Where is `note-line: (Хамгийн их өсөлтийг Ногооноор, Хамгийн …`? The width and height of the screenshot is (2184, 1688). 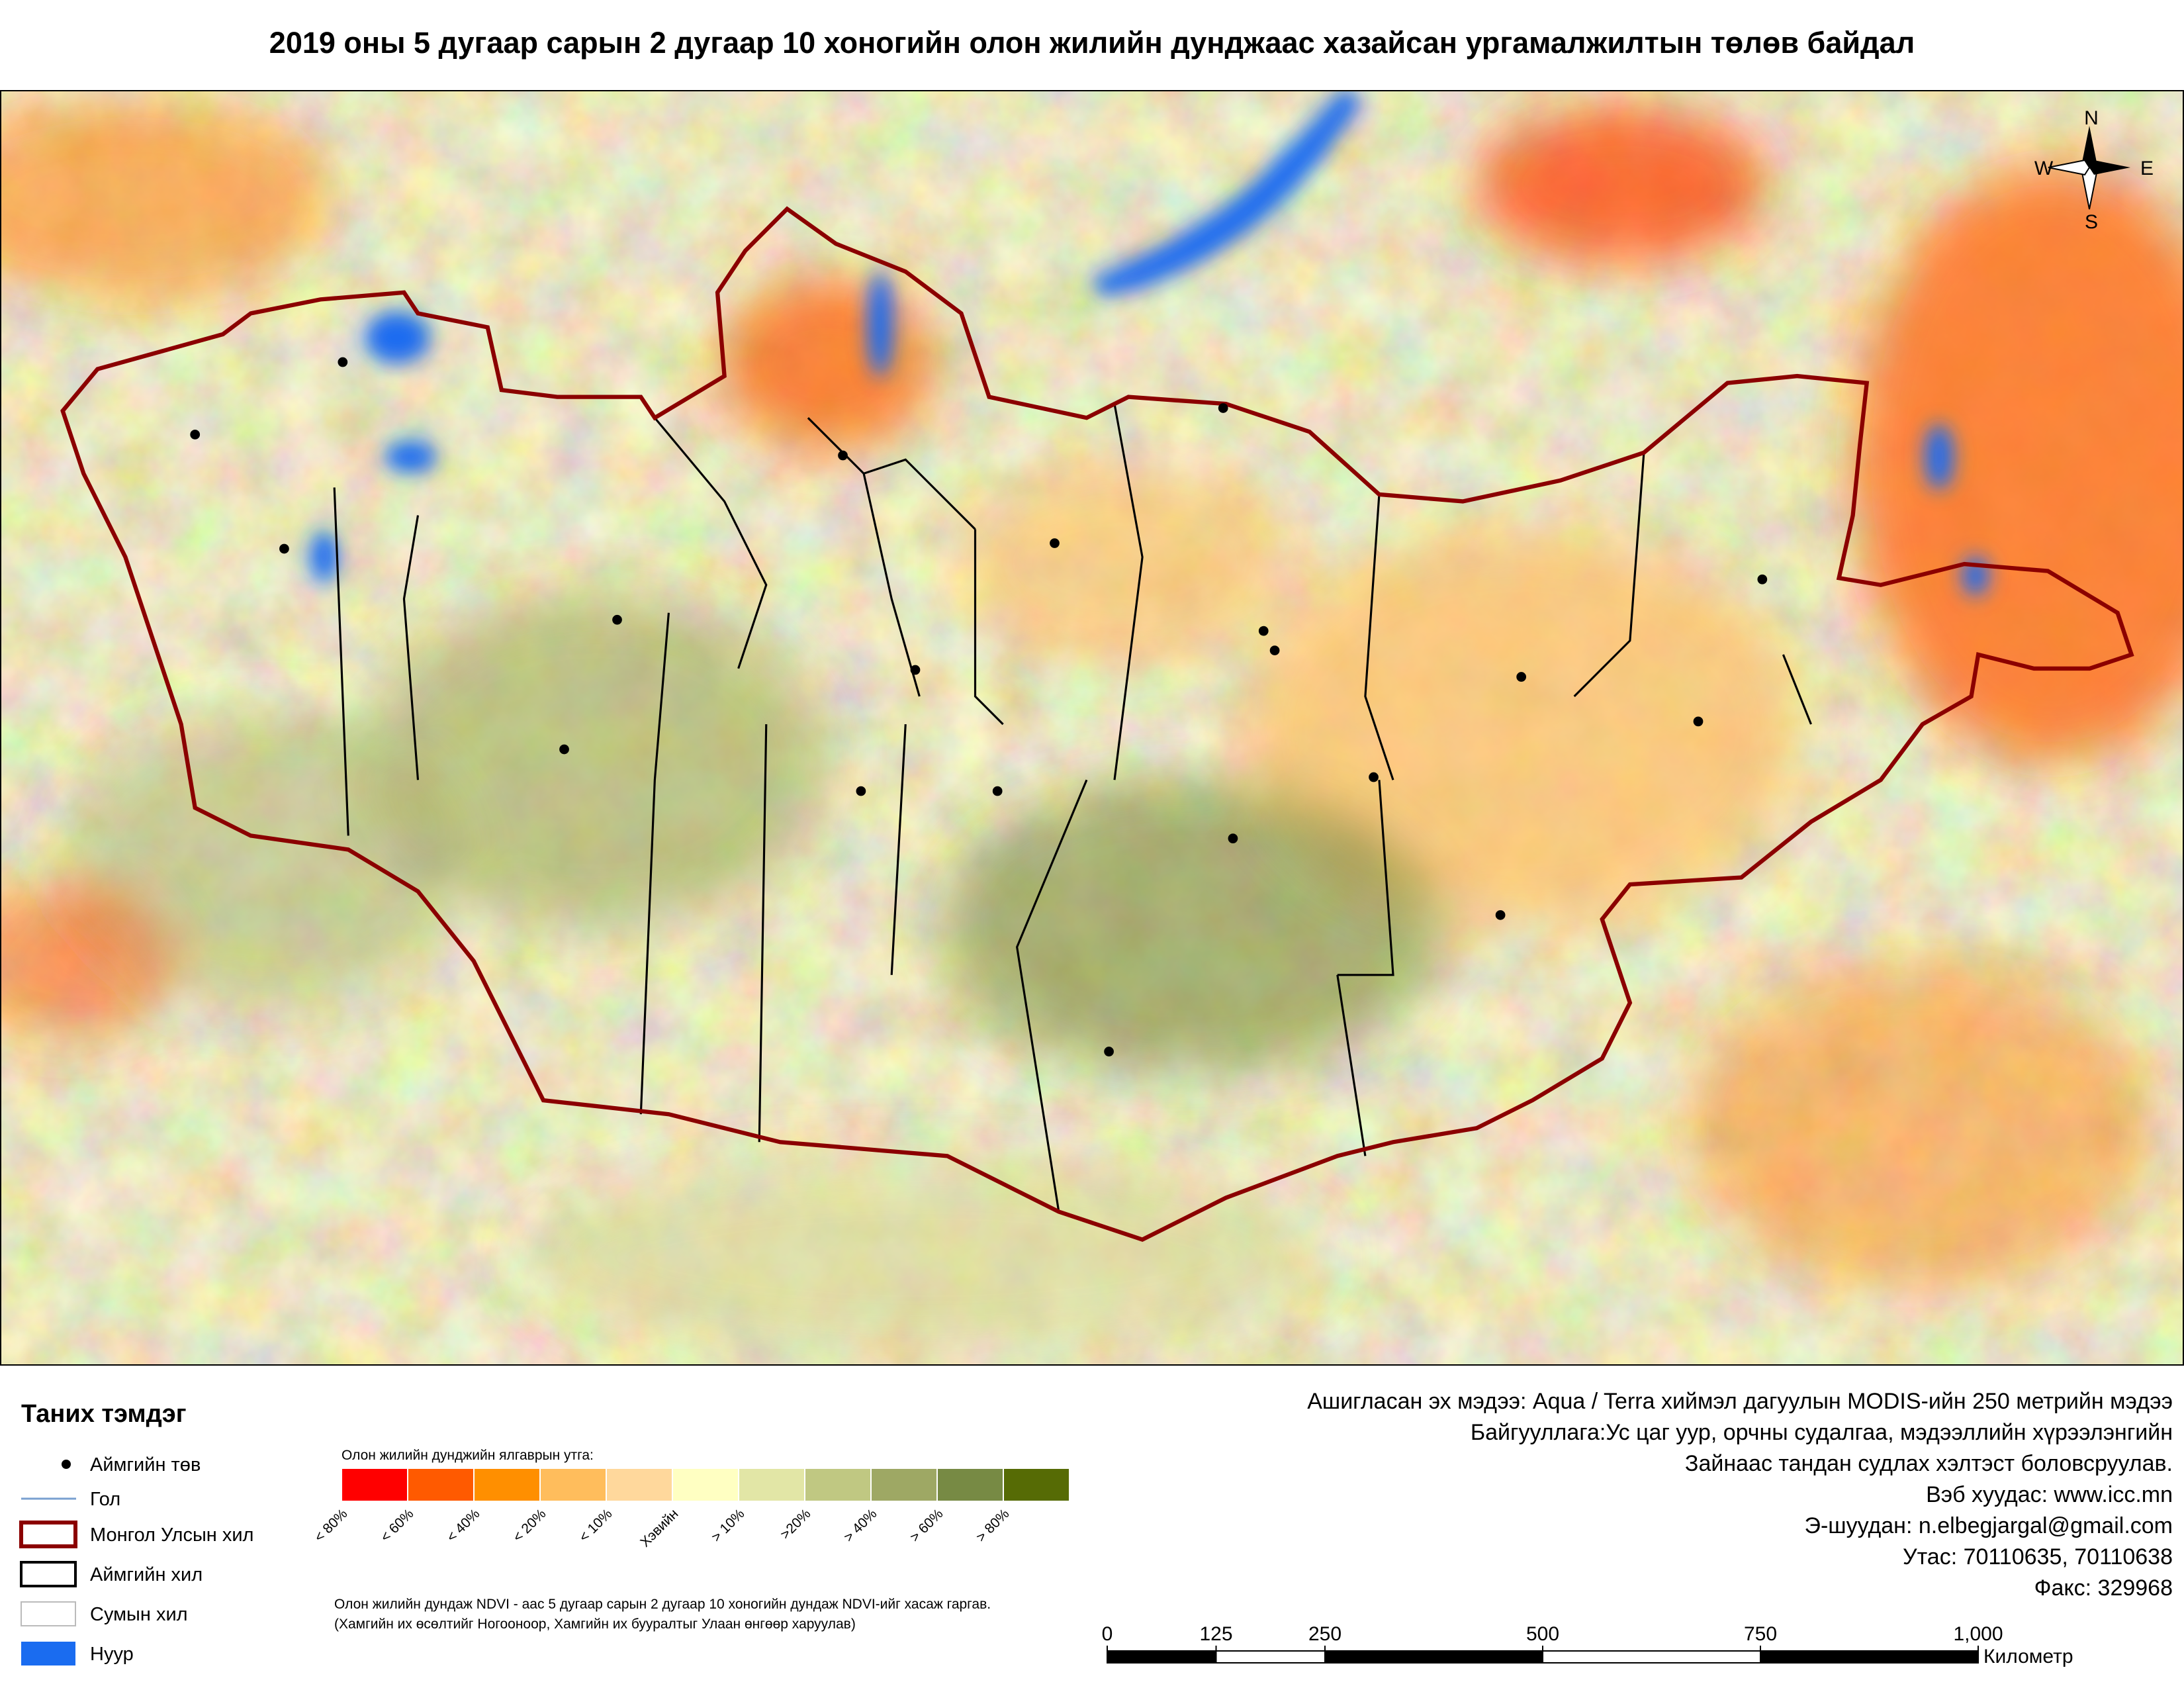
note-line: (Хамгийн их өсөлтийг Ногооноор, Хамгийн … is located at coordinates (595, 1624).